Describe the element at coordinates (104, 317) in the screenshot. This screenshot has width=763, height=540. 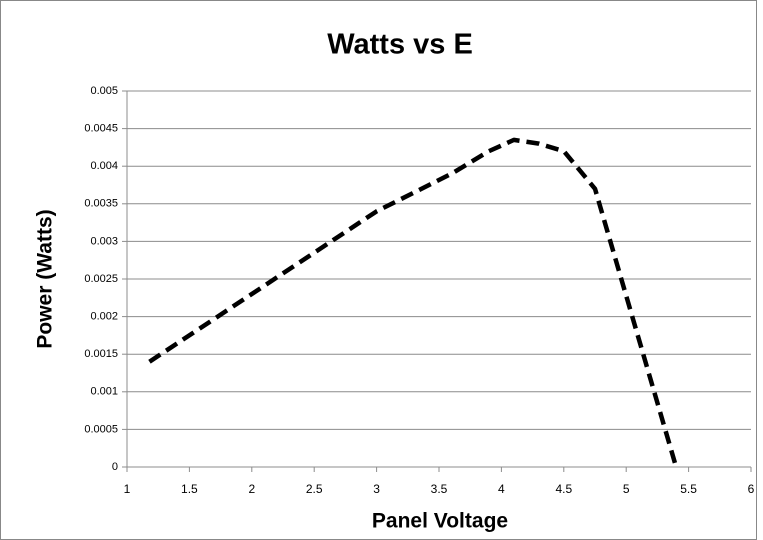
I see `y-tick-label: 0.002` at that location.